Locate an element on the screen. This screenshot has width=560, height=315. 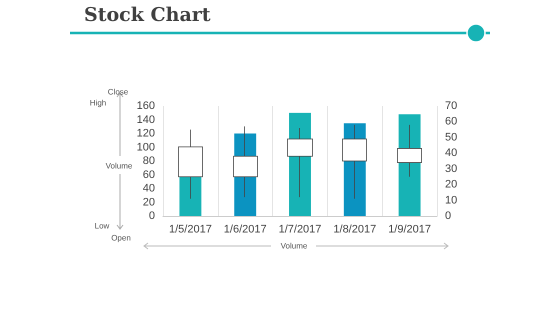
y2-tick-label: 60 is located at coordinates (451, 122).